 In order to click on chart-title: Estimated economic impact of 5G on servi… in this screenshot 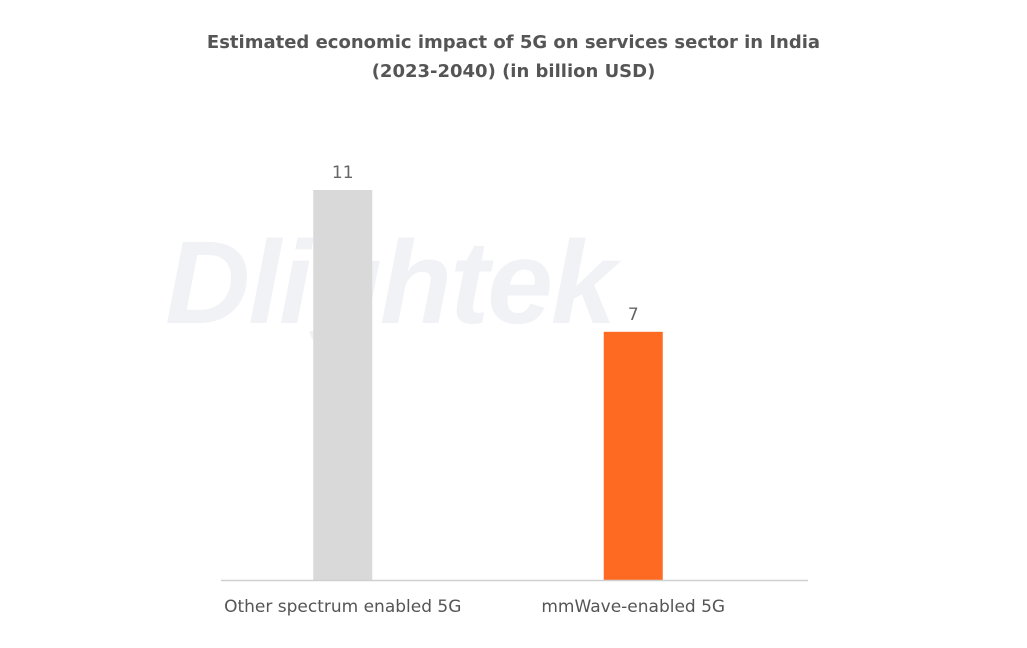, I will do `click(513, 57)`.